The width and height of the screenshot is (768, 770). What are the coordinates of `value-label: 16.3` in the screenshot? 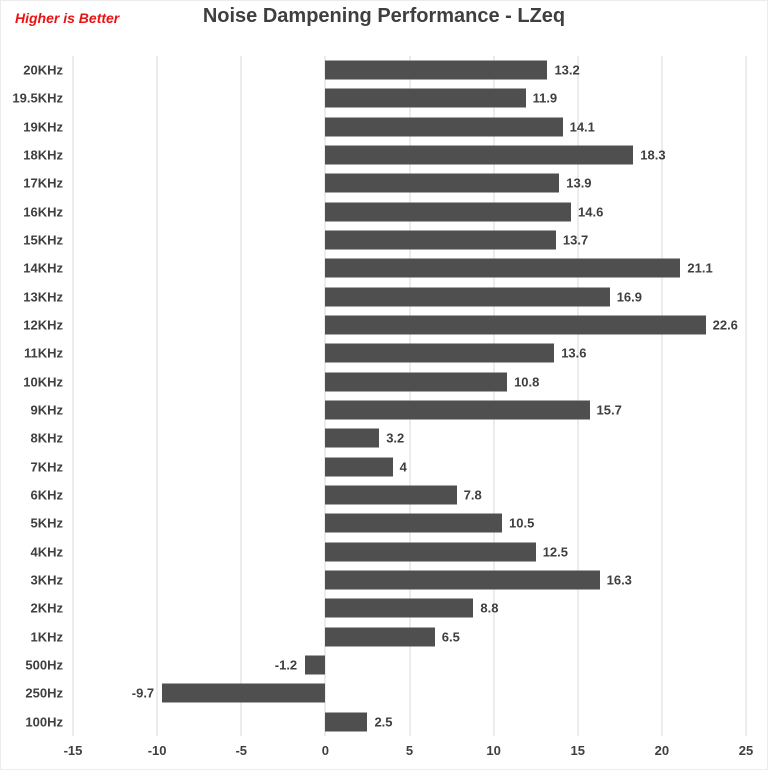 It's located at (619, 580).